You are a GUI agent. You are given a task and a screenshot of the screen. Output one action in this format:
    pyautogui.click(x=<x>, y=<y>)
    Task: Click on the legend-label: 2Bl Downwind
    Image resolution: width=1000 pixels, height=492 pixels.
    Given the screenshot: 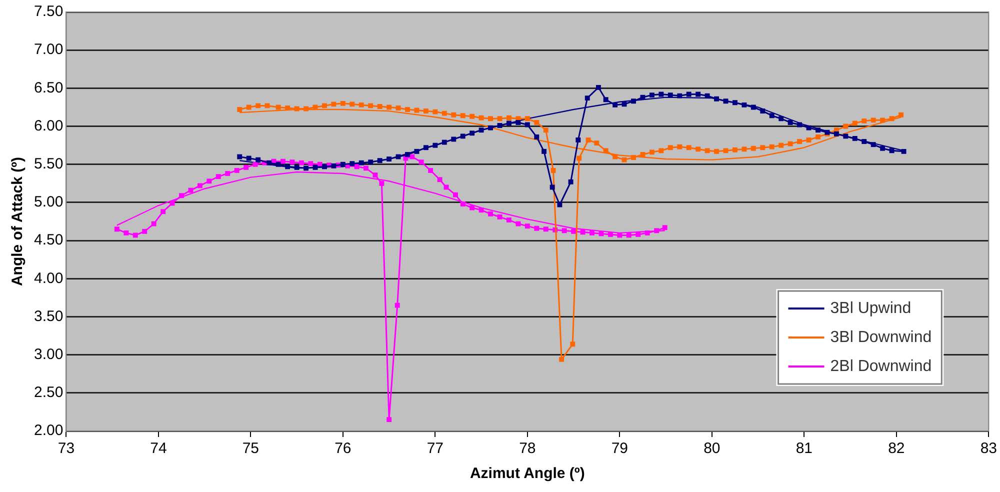 What is the action you would take?
    pyautogui.click(x=881, y=366)
    